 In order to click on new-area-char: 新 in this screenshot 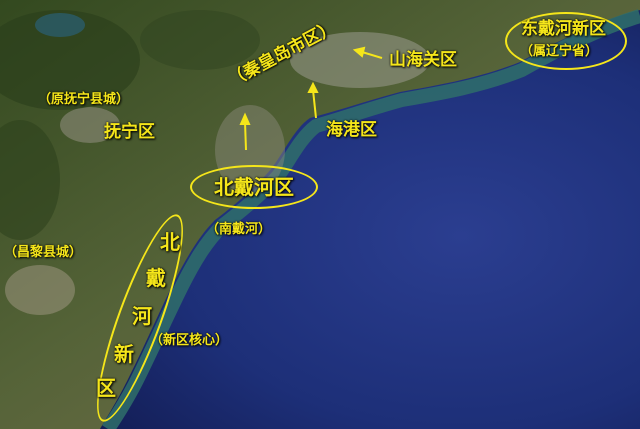, I will do `click(124, 354)`.